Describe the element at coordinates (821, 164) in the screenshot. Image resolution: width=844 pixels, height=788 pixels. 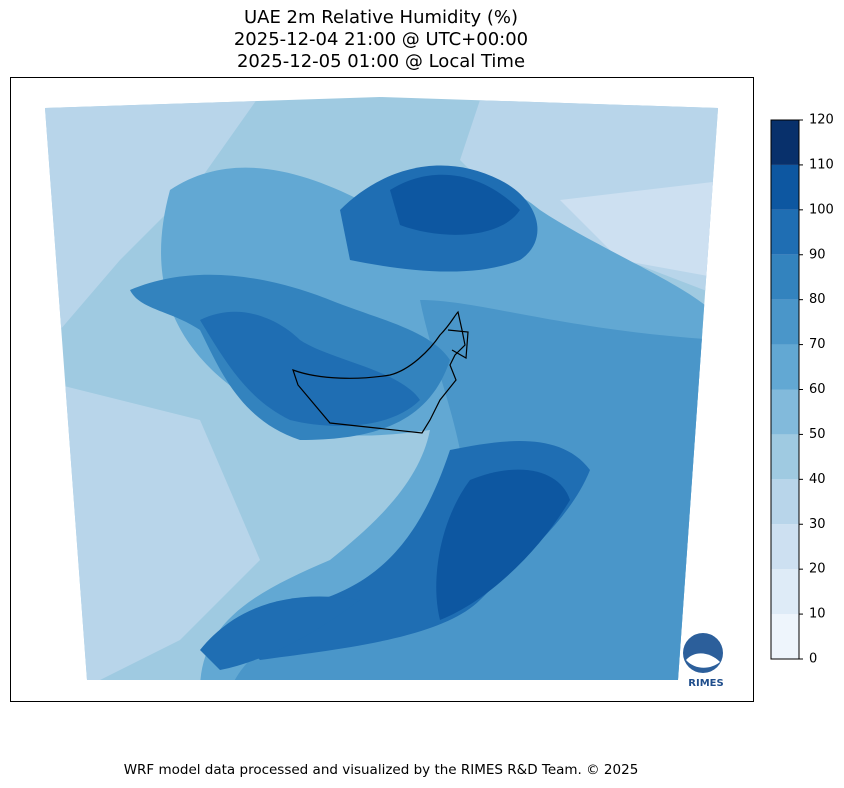
I see `colorbar-tick-label: 110` at that location.